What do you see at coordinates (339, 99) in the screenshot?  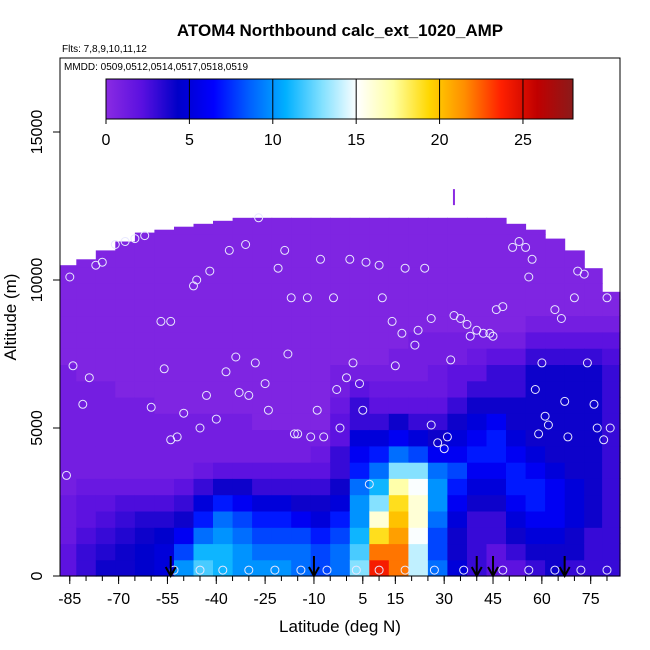 I see `colorbar-gradient` at bounding box center [339, 99].